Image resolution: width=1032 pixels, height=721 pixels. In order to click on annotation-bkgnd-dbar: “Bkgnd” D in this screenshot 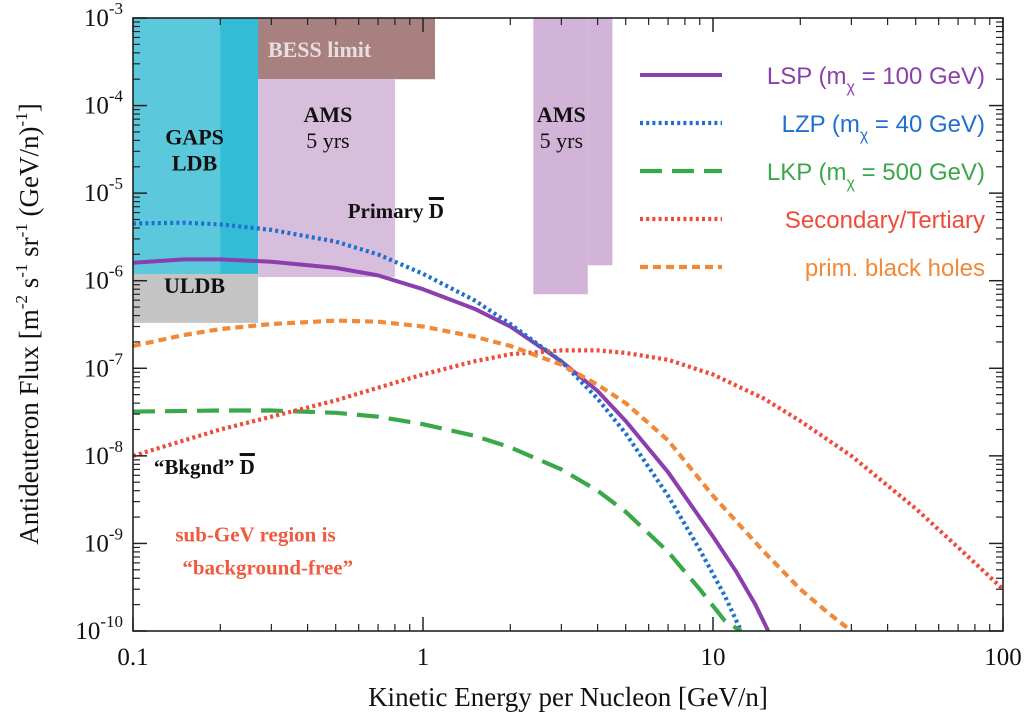, I will do `click(204, 467)`.